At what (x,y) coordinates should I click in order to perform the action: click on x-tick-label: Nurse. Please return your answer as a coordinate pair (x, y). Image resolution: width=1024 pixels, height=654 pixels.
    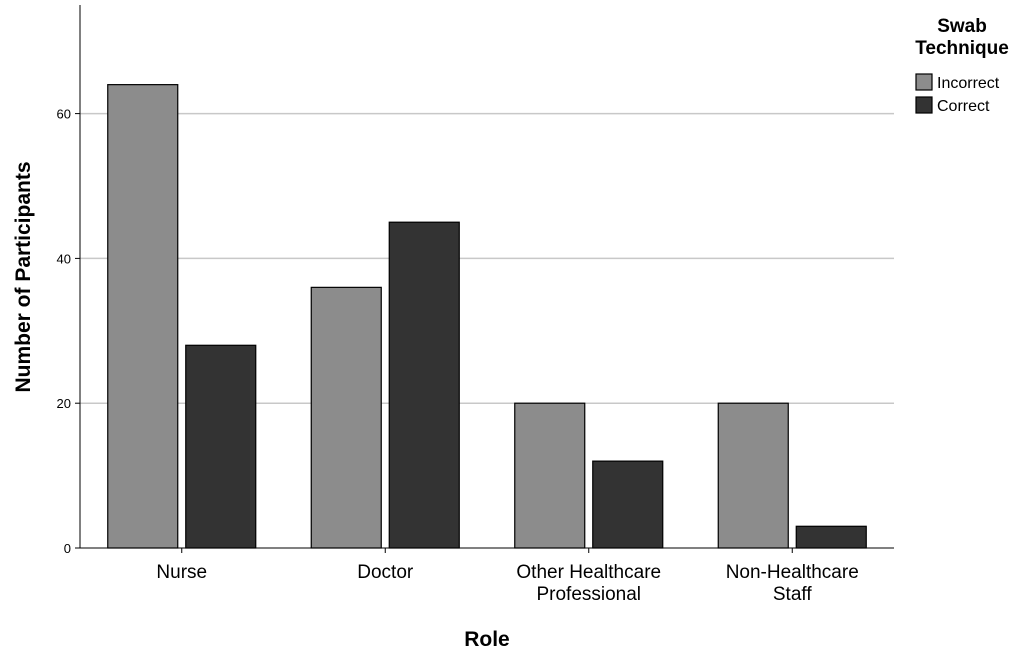
    Looking at the image, I should click on (181, 572).